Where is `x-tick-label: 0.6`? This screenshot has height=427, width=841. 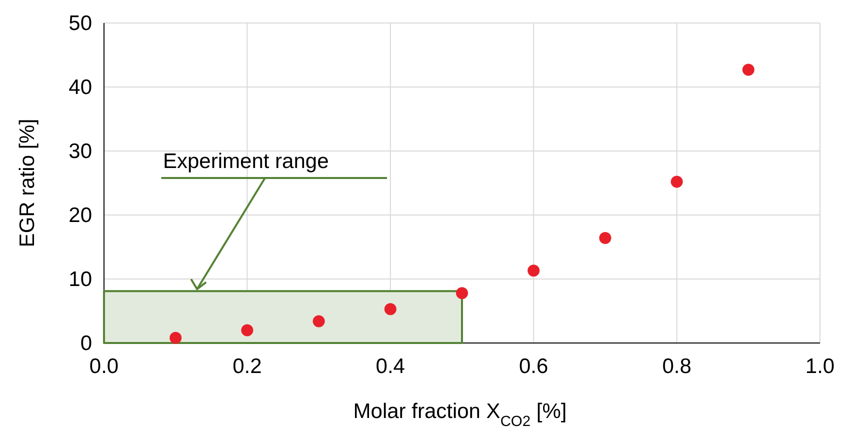
x-tick-label: 0.6 is located at coordinates (533, 366).